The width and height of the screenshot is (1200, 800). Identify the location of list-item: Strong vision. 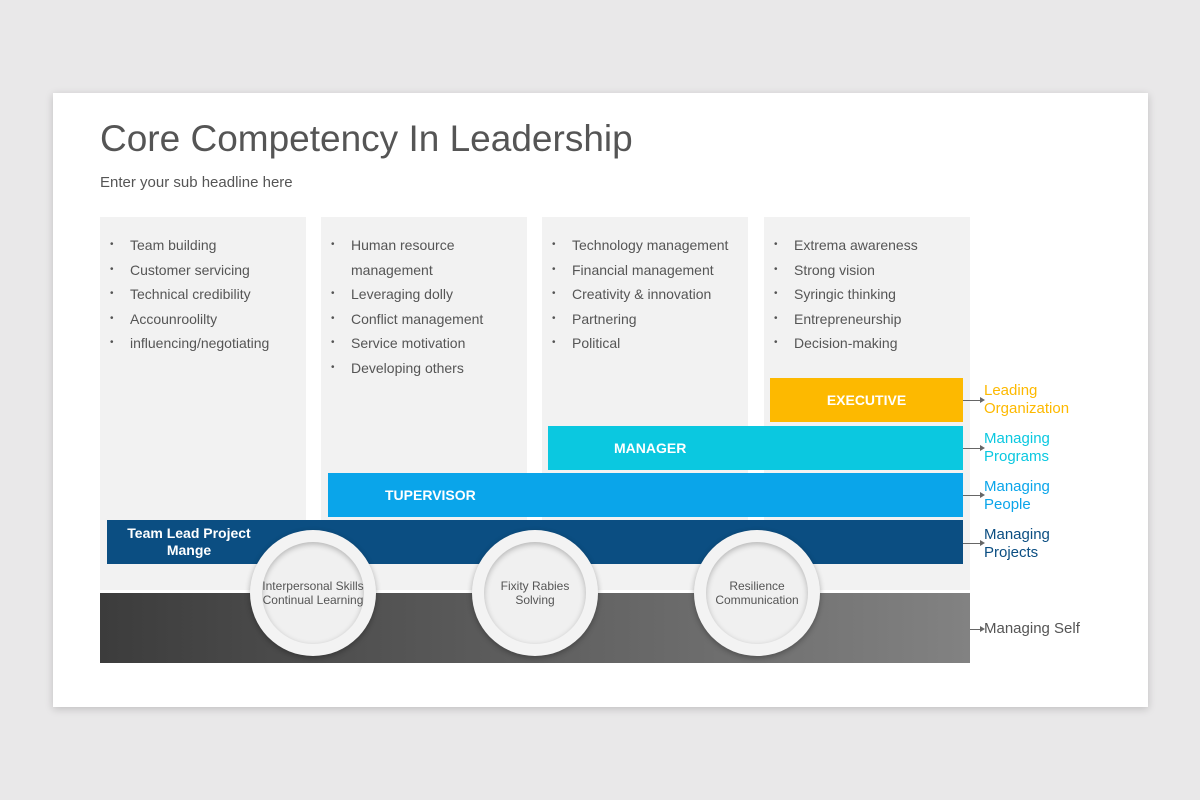
(872, 270).